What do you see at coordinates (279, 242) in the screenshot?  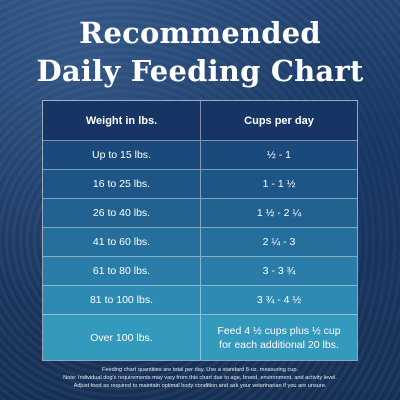 I see `cups-cell: 2 ¼ - 3` at bounding box center [279, 242].